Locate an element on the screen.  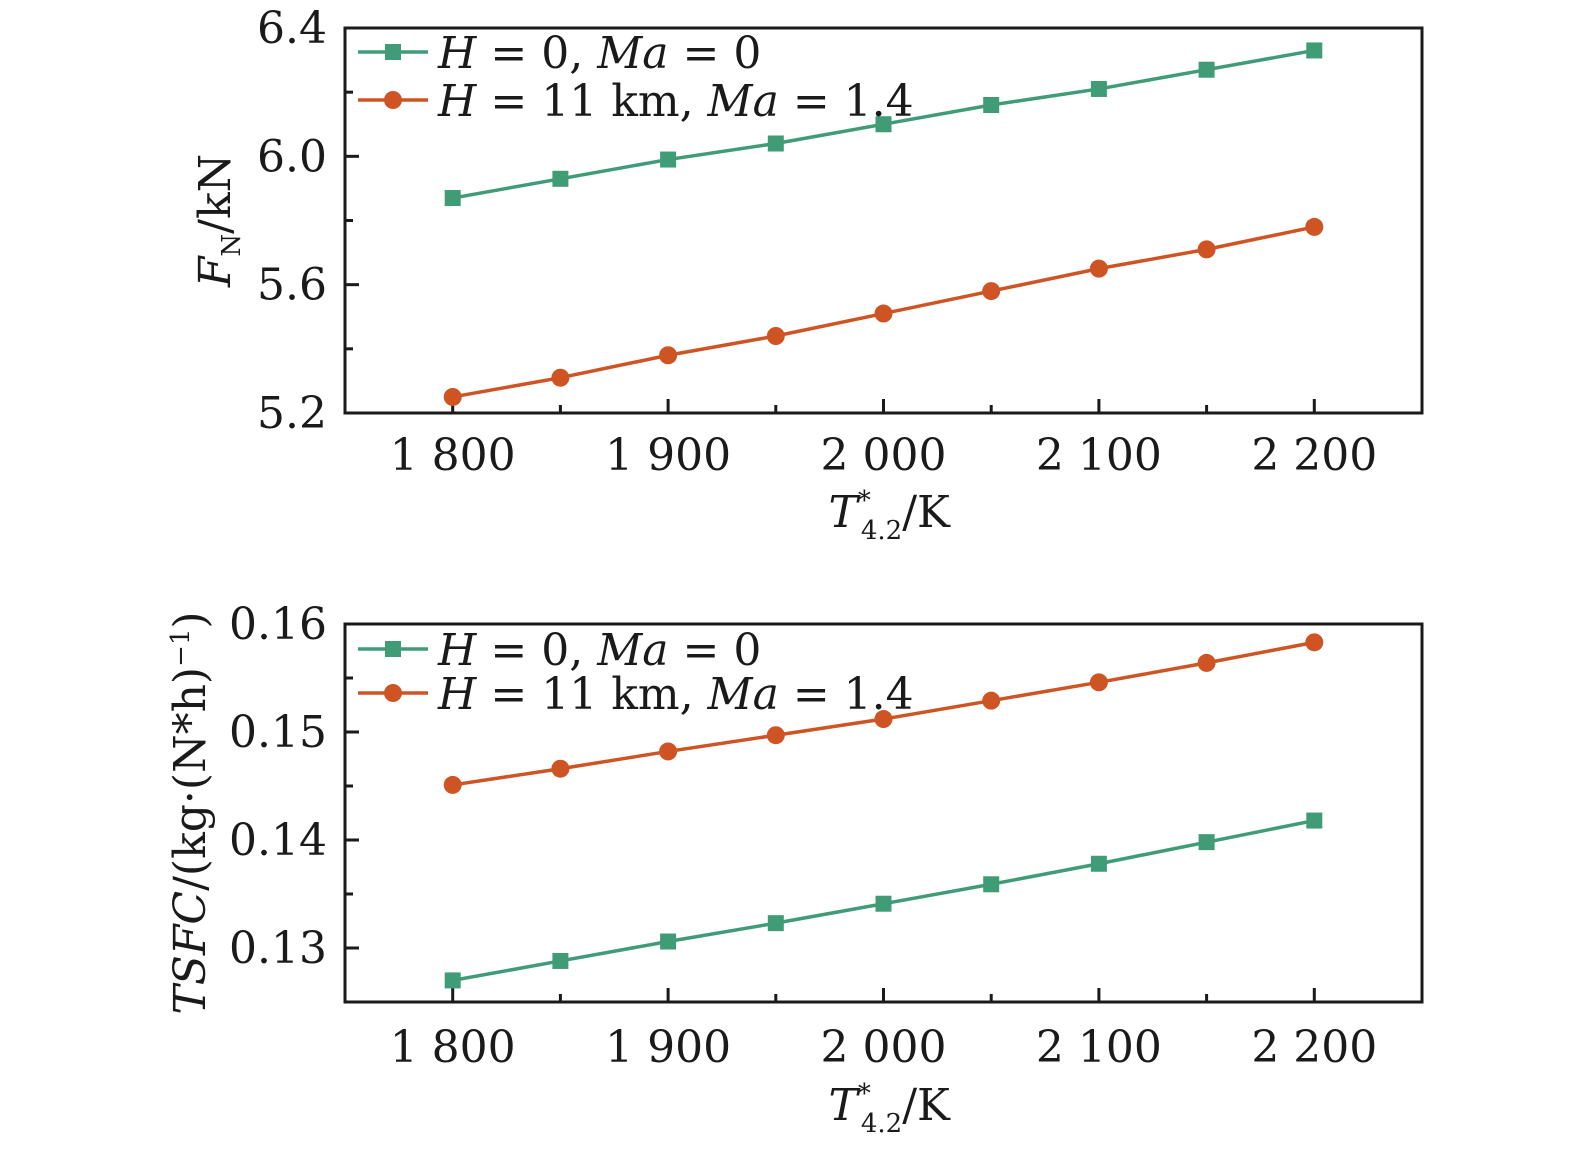
legend-label-part: = 0 is located at coordinates (714, 53).